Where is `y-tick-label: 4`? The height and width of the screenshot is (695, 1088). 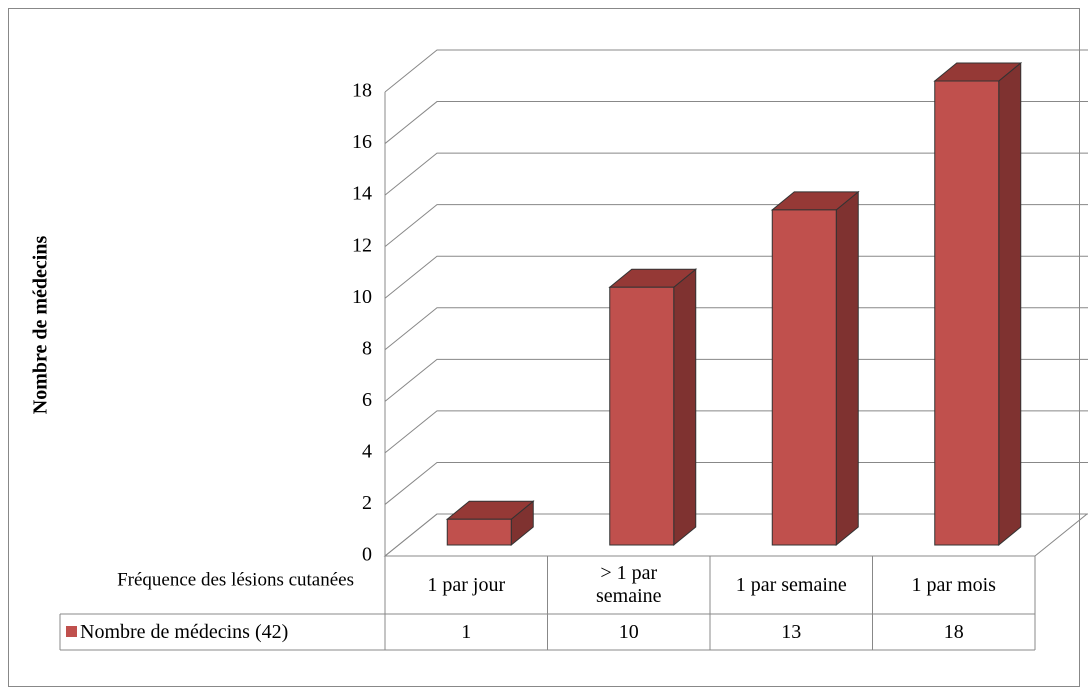
y-tick-label: 4 is located at coordinates (367, 451).